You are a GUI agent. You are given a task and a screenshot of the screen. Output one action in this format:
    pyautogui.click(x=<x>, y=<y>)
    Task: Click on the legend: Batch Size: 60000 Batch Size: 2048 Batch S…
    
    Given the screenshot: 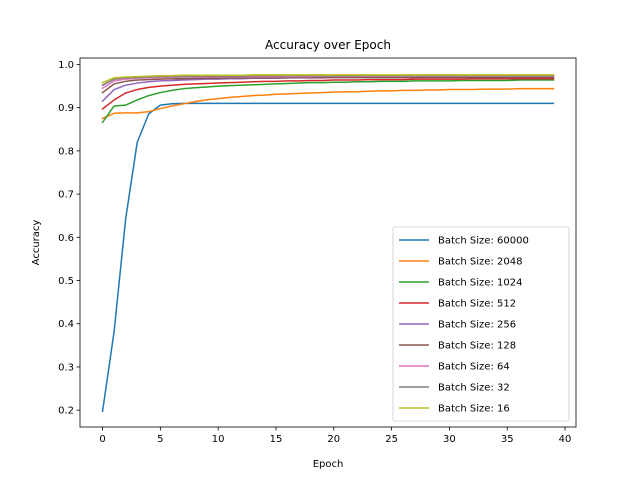 What is the action you would take?
    pyautogui.click(x=481, y=324)
    